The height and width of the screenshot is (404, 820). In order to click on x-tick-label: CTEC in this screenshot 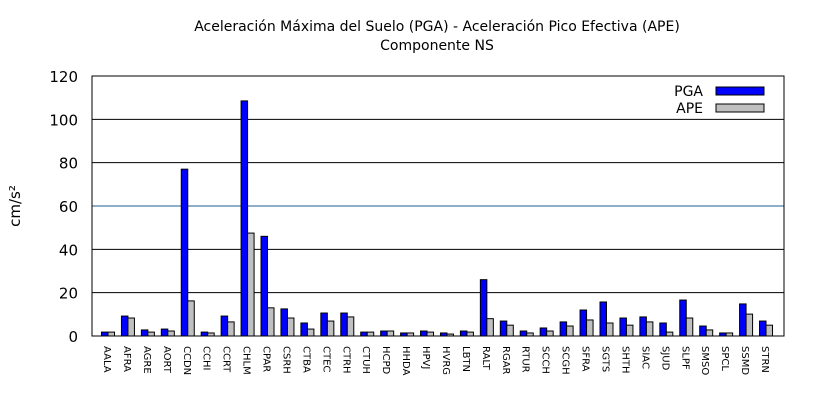, I will do `click(325, 359)`.